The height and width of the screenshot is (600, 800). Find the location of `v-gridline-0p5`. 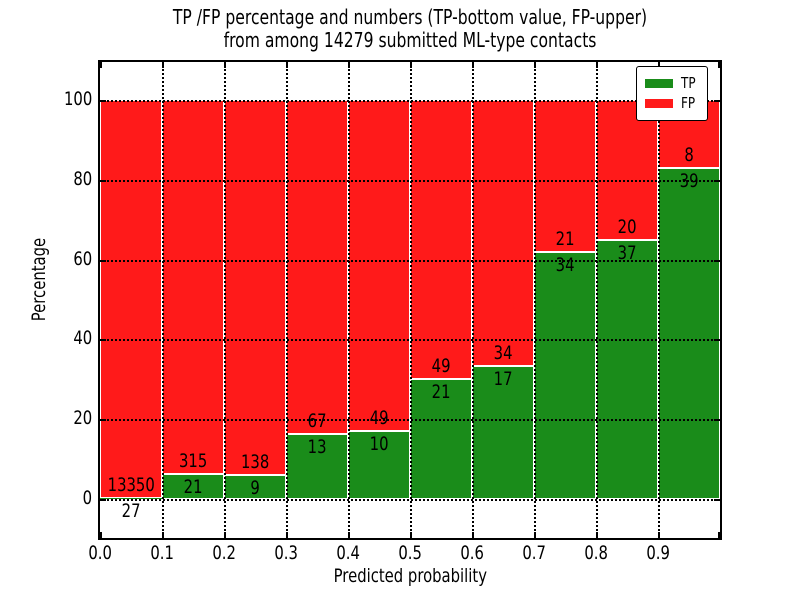

v-gridline-0p5 is located at coordinates (411, 300).